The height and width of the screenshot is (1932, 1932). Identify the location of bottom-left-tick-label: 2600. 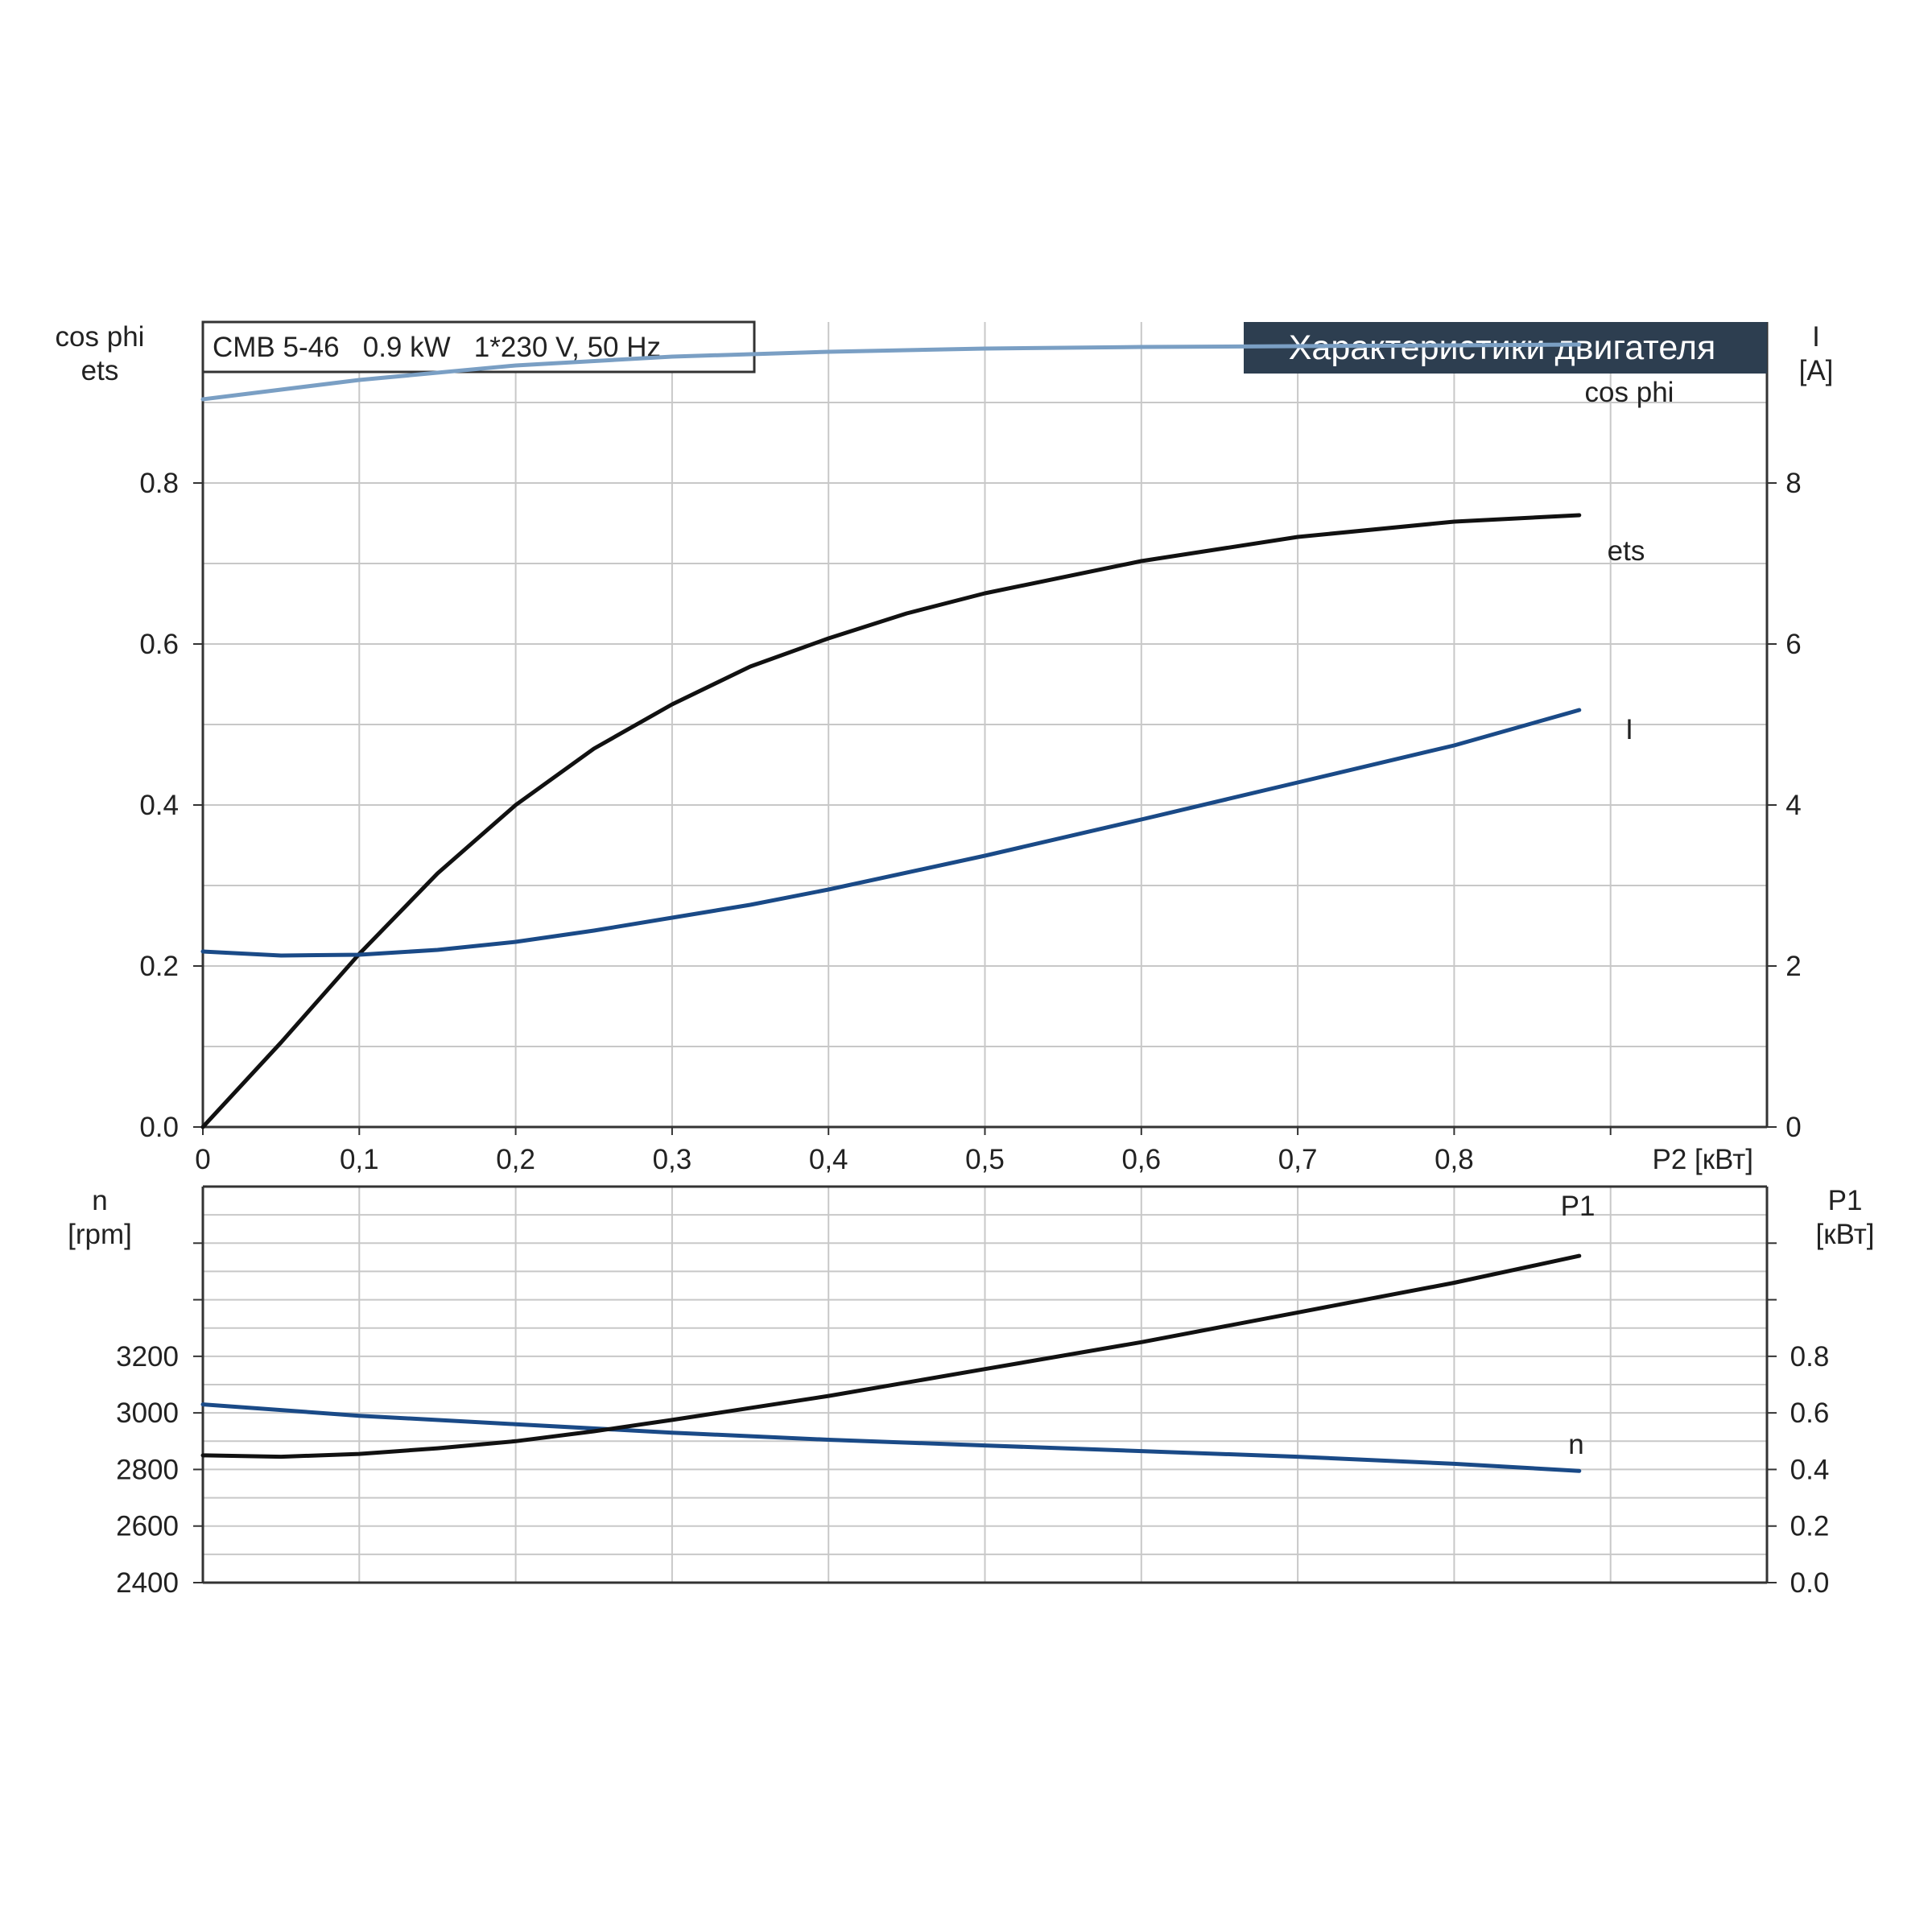
(147, 1526).